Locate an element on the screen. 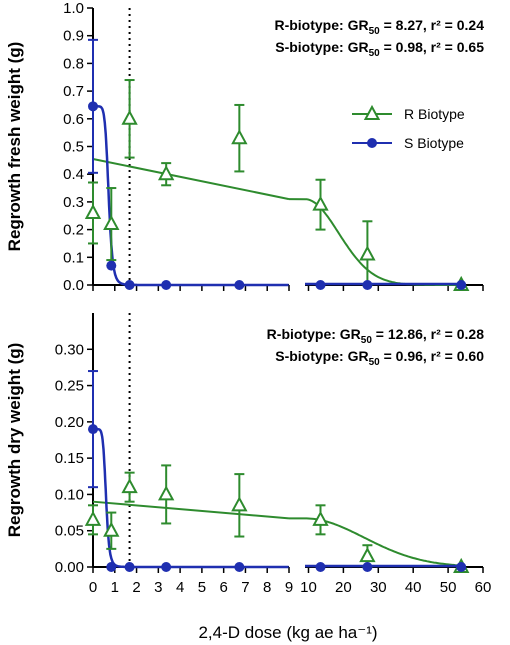  y-tick-label: 0.00 is located at coordinates (69, 567).